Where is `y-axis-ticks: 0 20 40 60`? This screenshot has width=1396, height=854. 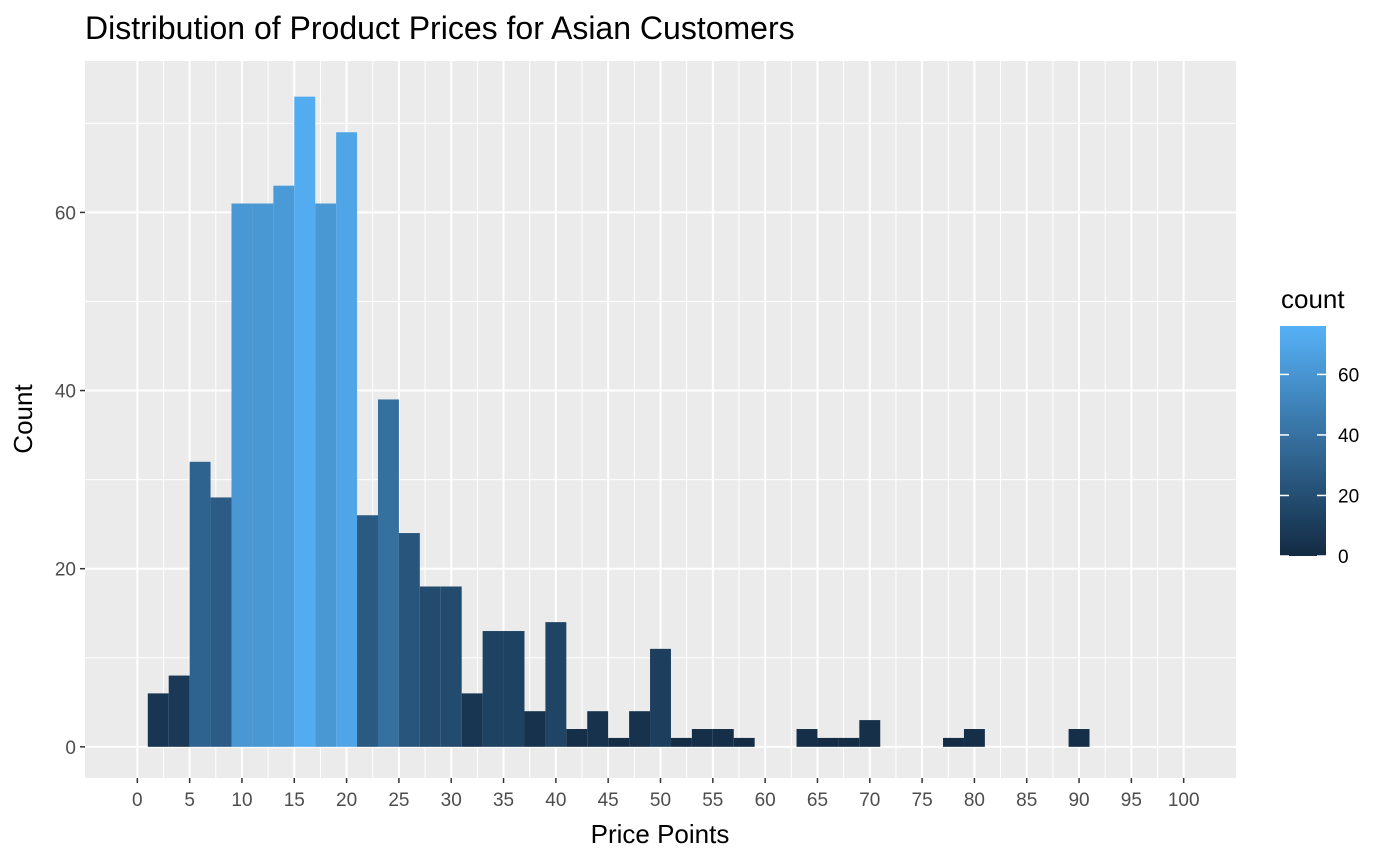
y-axis-ticks: 0 20 40 60 is located at coordinates (70, 481).